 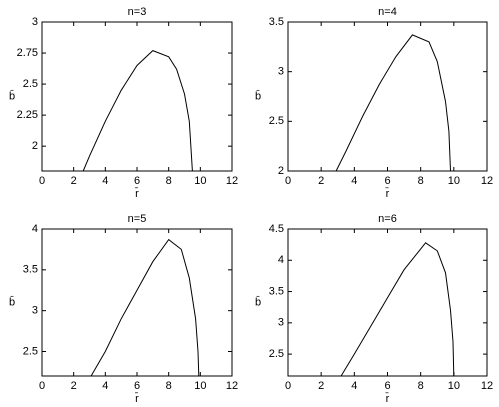 What do you see at coordinates (387, 219) in the screenshot?
I see `subplot-title: n=6` at bounding box center [387, 219].